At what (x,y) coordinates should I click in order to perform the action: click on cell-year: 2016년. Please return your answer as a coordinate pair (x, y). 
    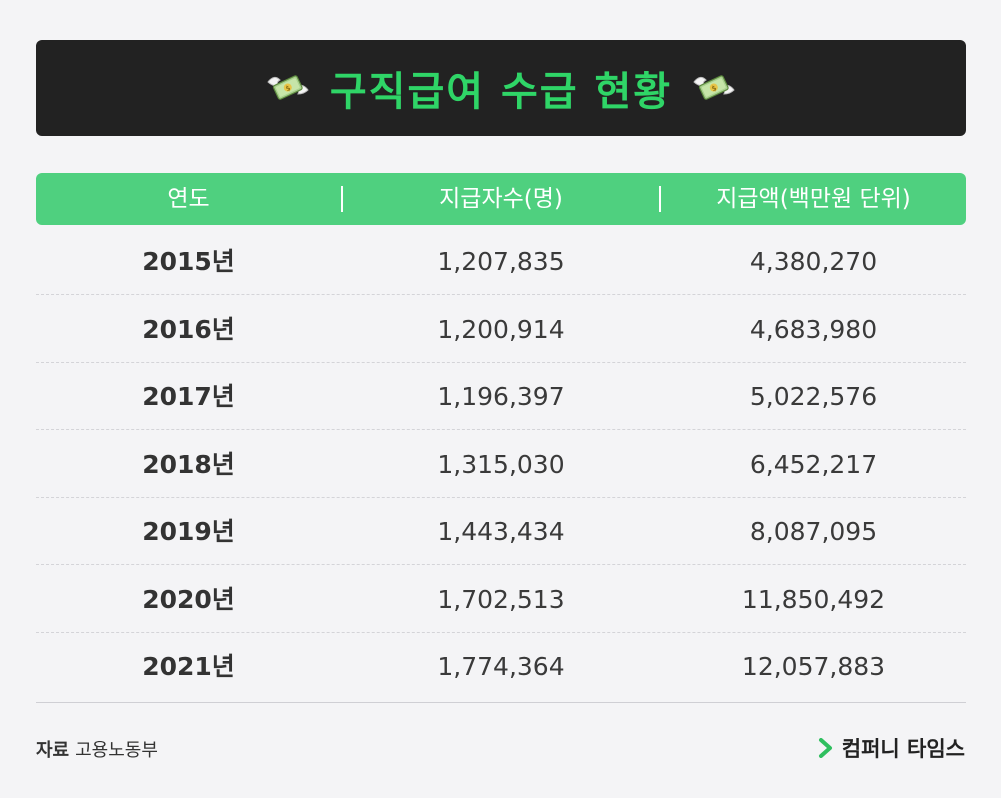
    Looking at the image, I should click on (188, 329).